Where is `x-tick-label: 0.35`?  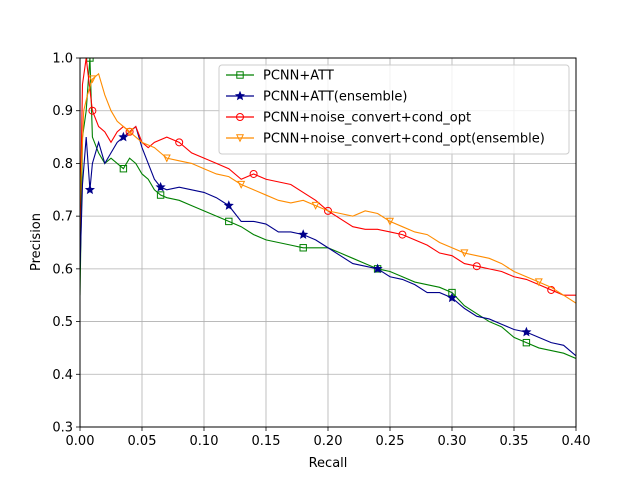
x-tick-label: 0.35 is located at coordinates (514, 441).